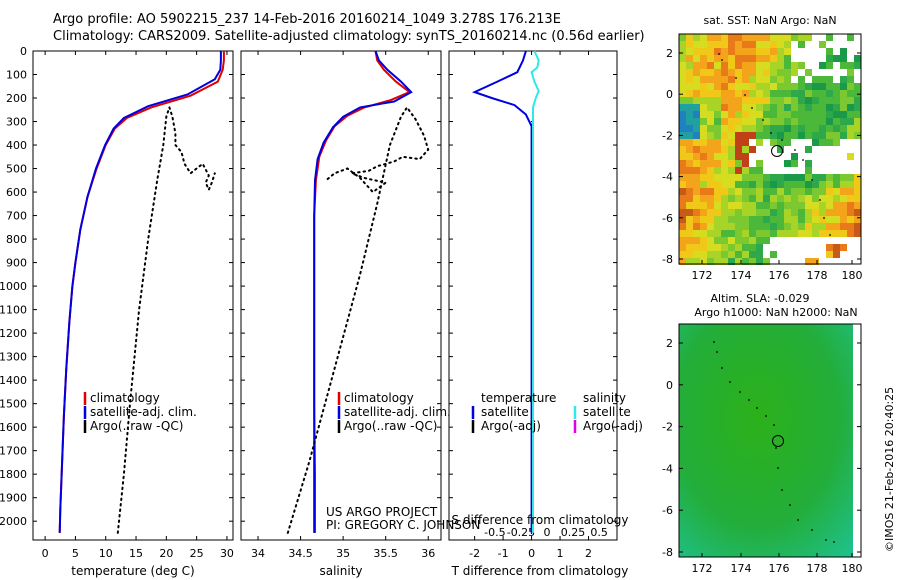 The width and height of the screenshot is (900, 580). I want to click on sla-map-field, so click(766, 440).